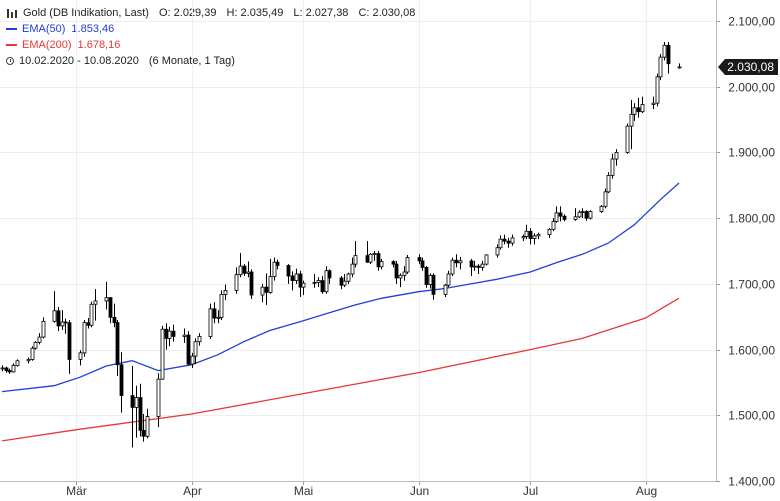 The height and width of the screenshot is (501, 780). What do you see at coordinates (751, 153) in the screenshot?
I see `y-tick-label: 1.900,00` at bounding box center [751, 153].